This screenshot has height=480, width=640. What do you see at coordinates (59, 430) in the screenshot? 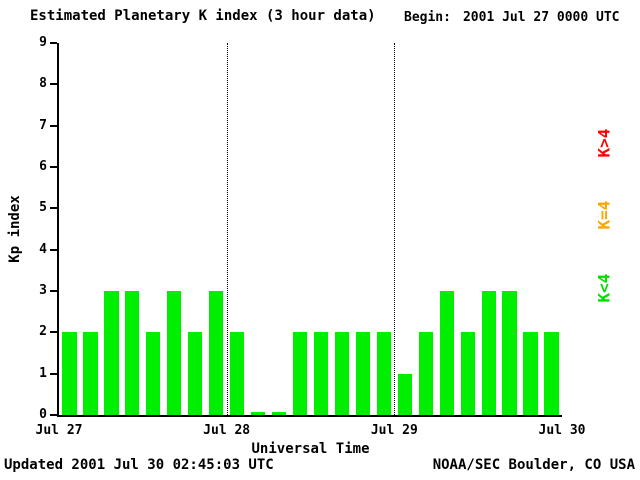
I see `x-tick-jul27: Jul 27` at bounding box center [59, 430].